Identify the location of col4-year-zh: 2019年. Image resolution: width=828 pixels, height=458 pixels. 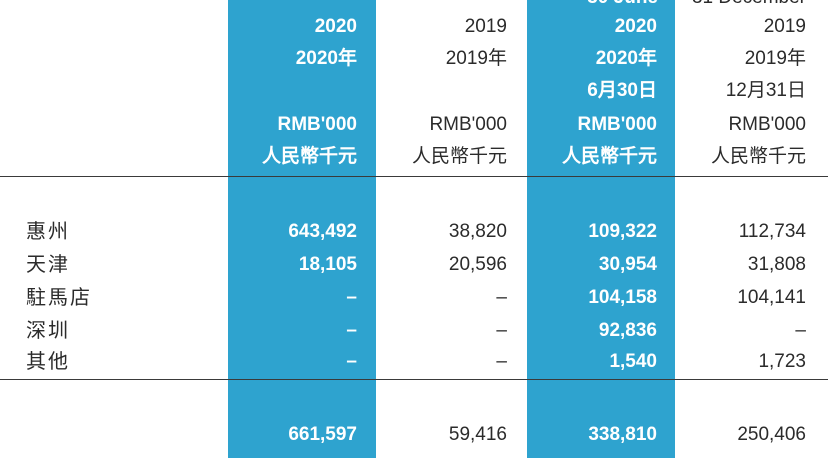
(775, 58).